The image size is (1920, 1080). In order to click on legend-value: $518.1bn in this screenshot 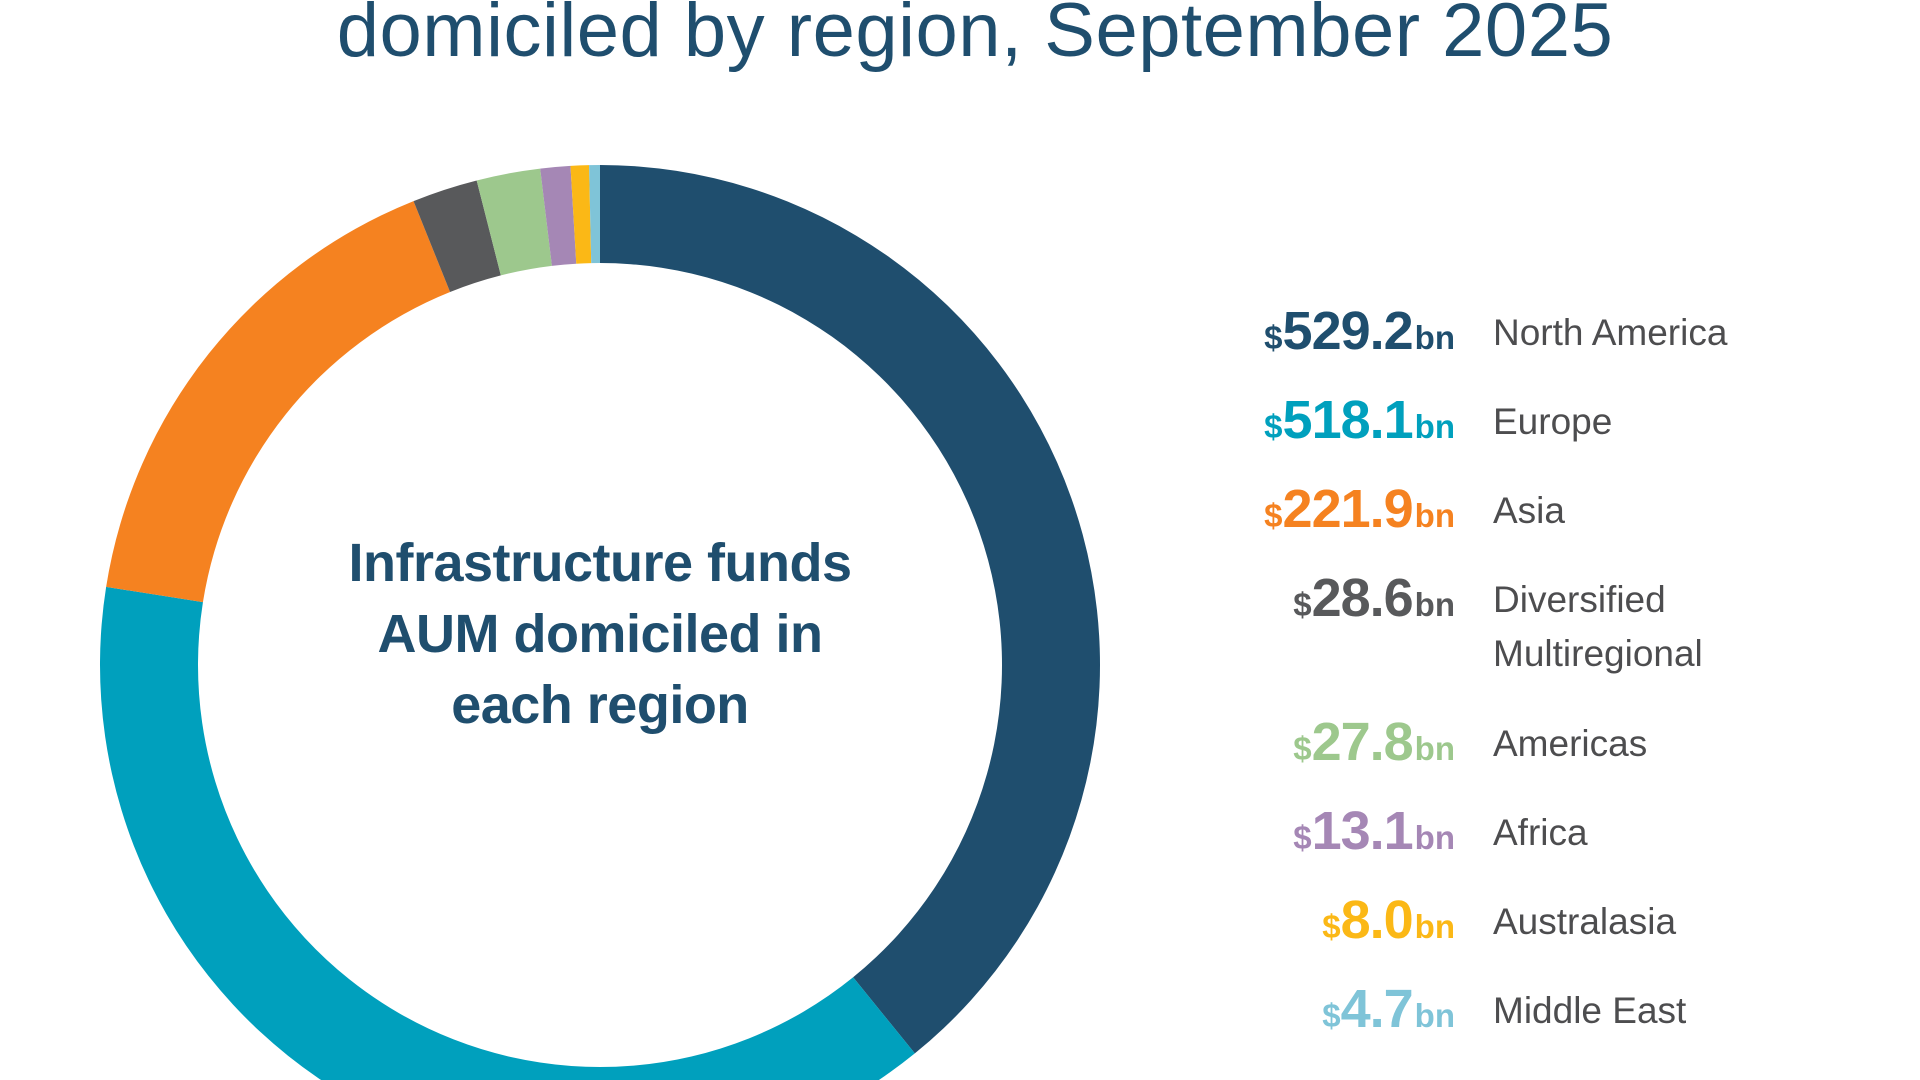, I will do `click(1302, 427)`.